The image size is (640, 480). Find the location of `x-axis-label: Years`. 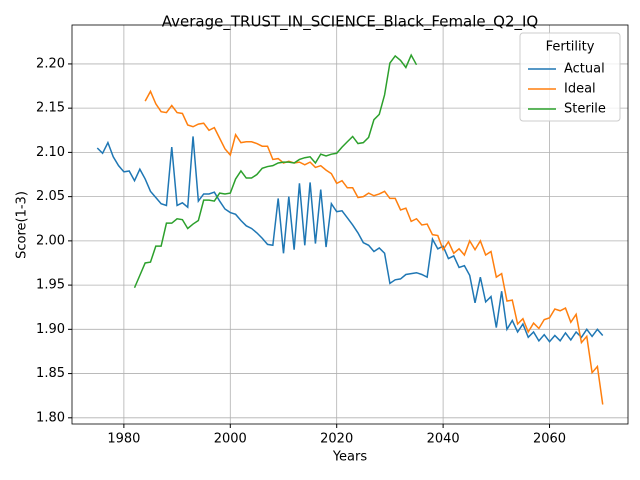

x-axis-label: Years is located at coordinates (350, 457).